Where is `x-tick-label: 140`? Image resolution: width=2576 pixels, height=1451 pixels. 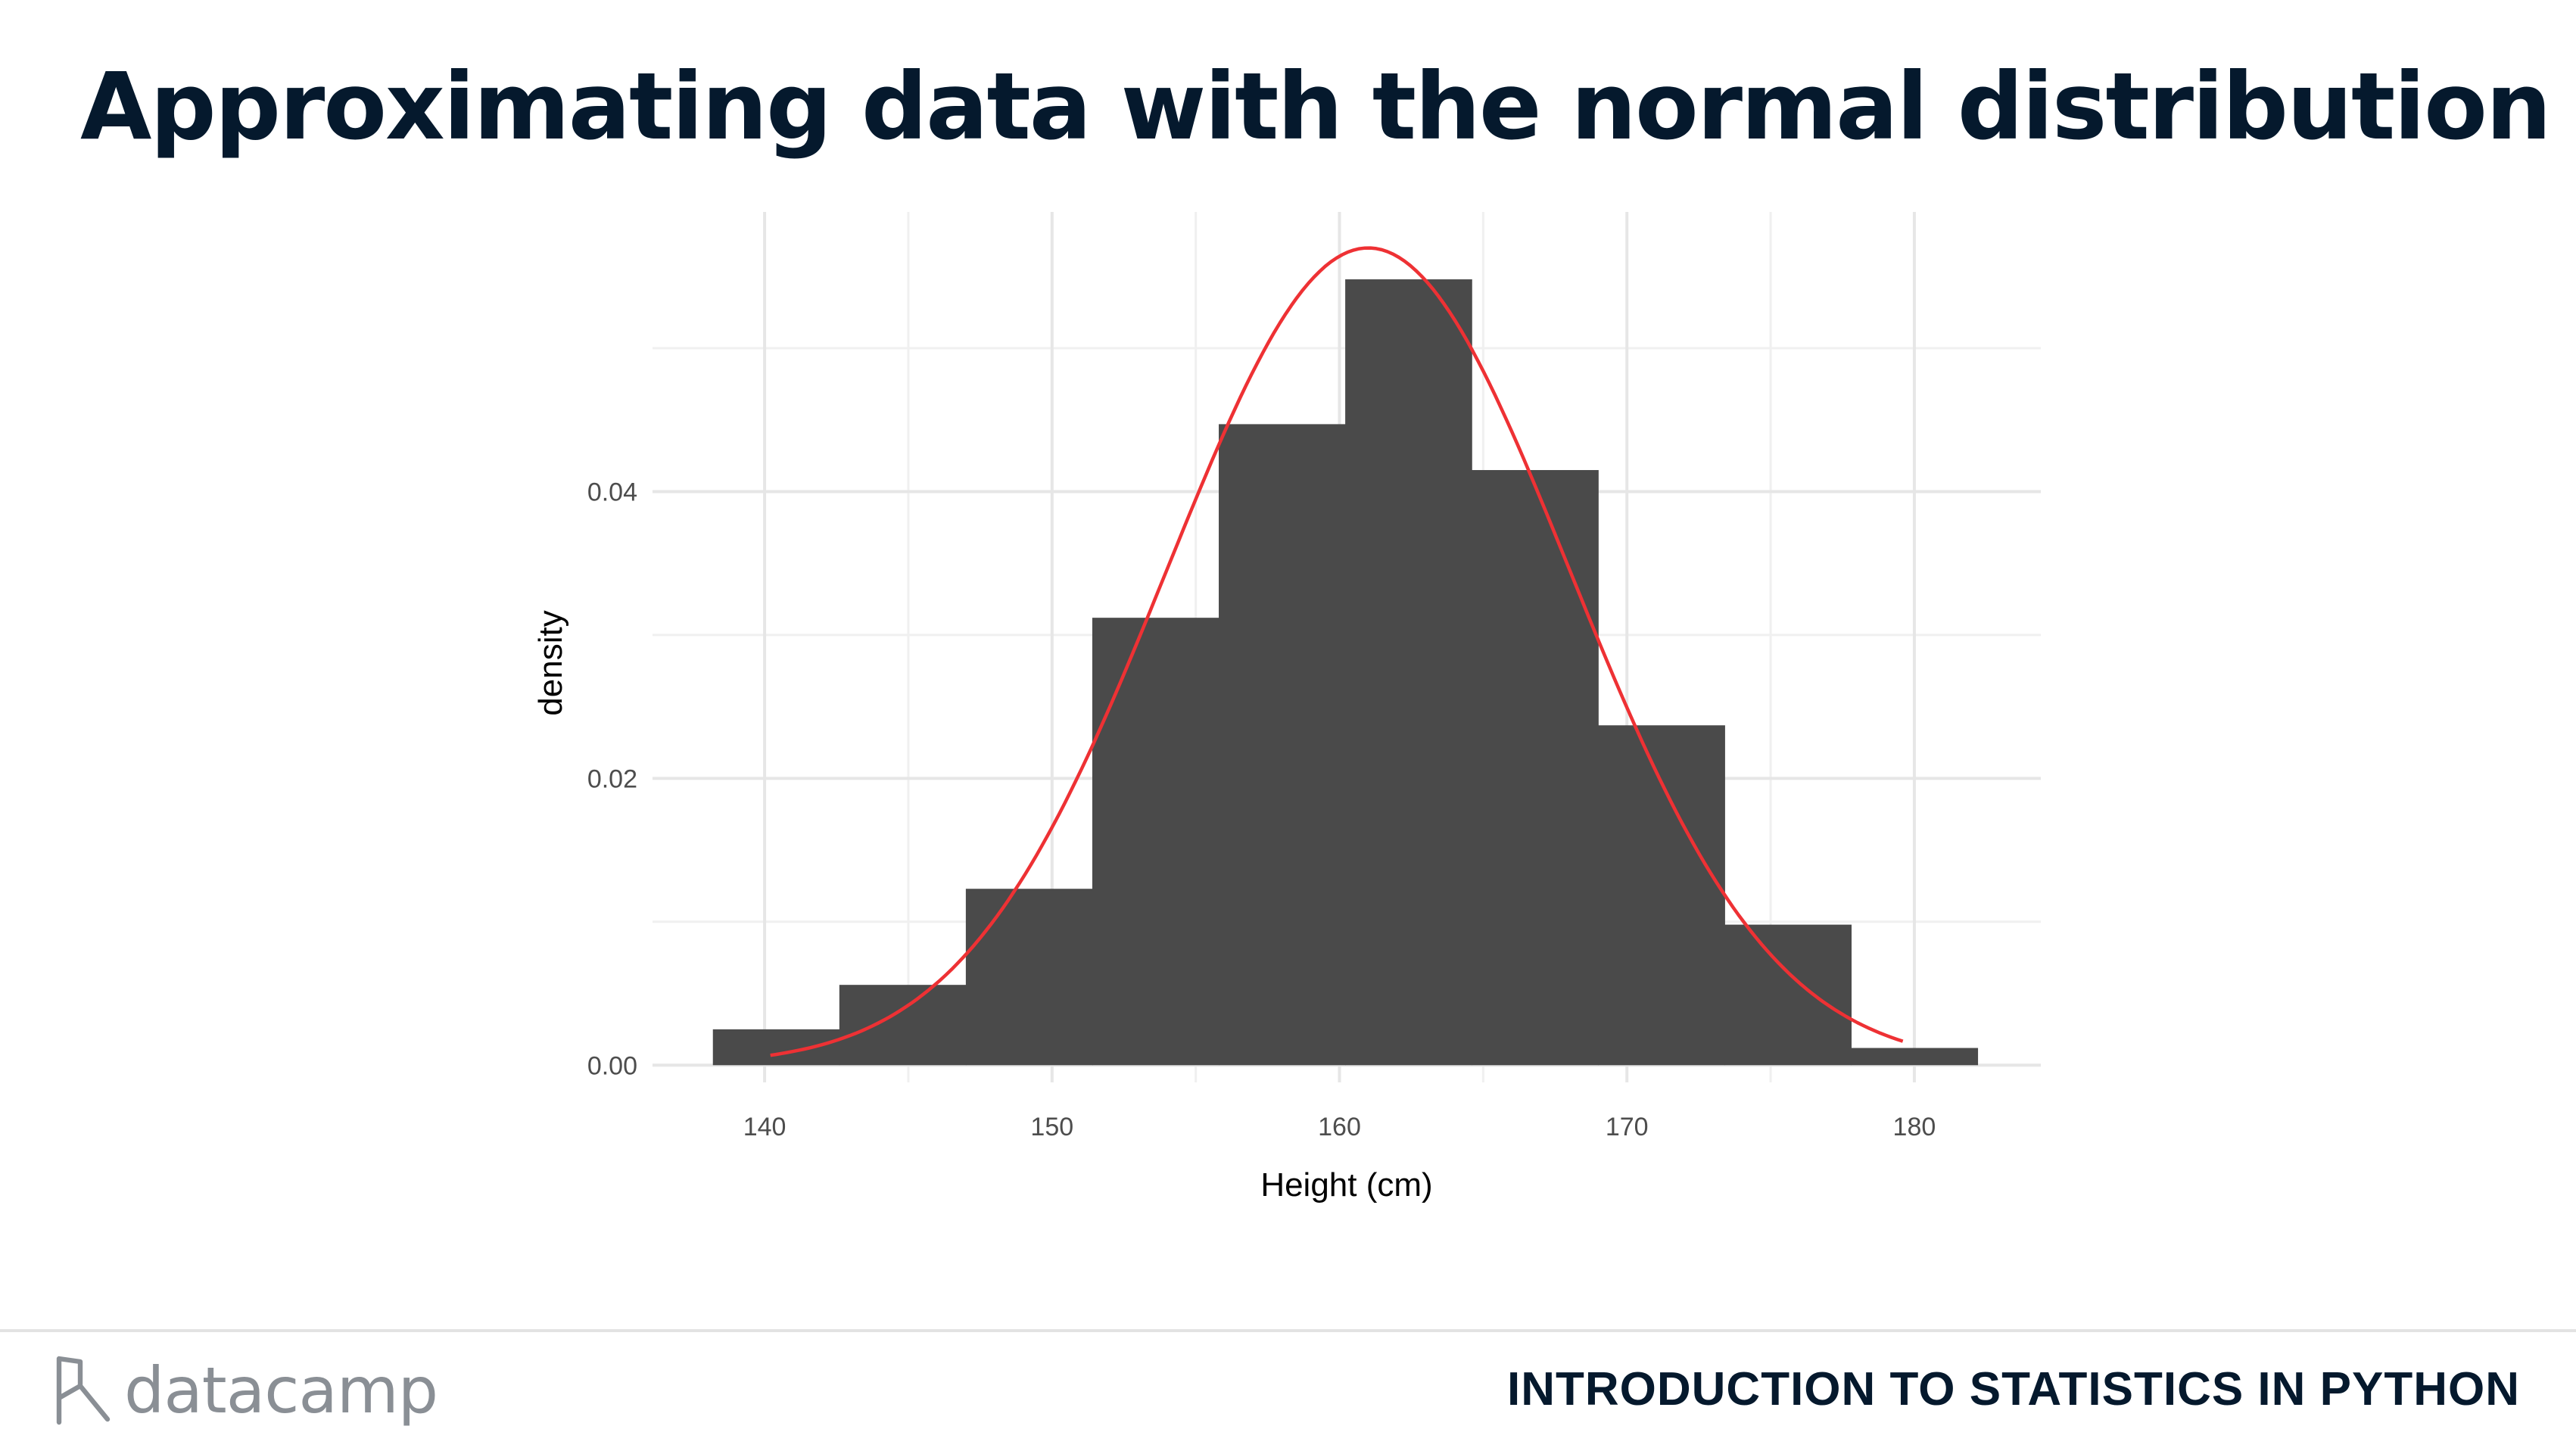
x-tick-label: 140 is located at coordinates (765, 1127).